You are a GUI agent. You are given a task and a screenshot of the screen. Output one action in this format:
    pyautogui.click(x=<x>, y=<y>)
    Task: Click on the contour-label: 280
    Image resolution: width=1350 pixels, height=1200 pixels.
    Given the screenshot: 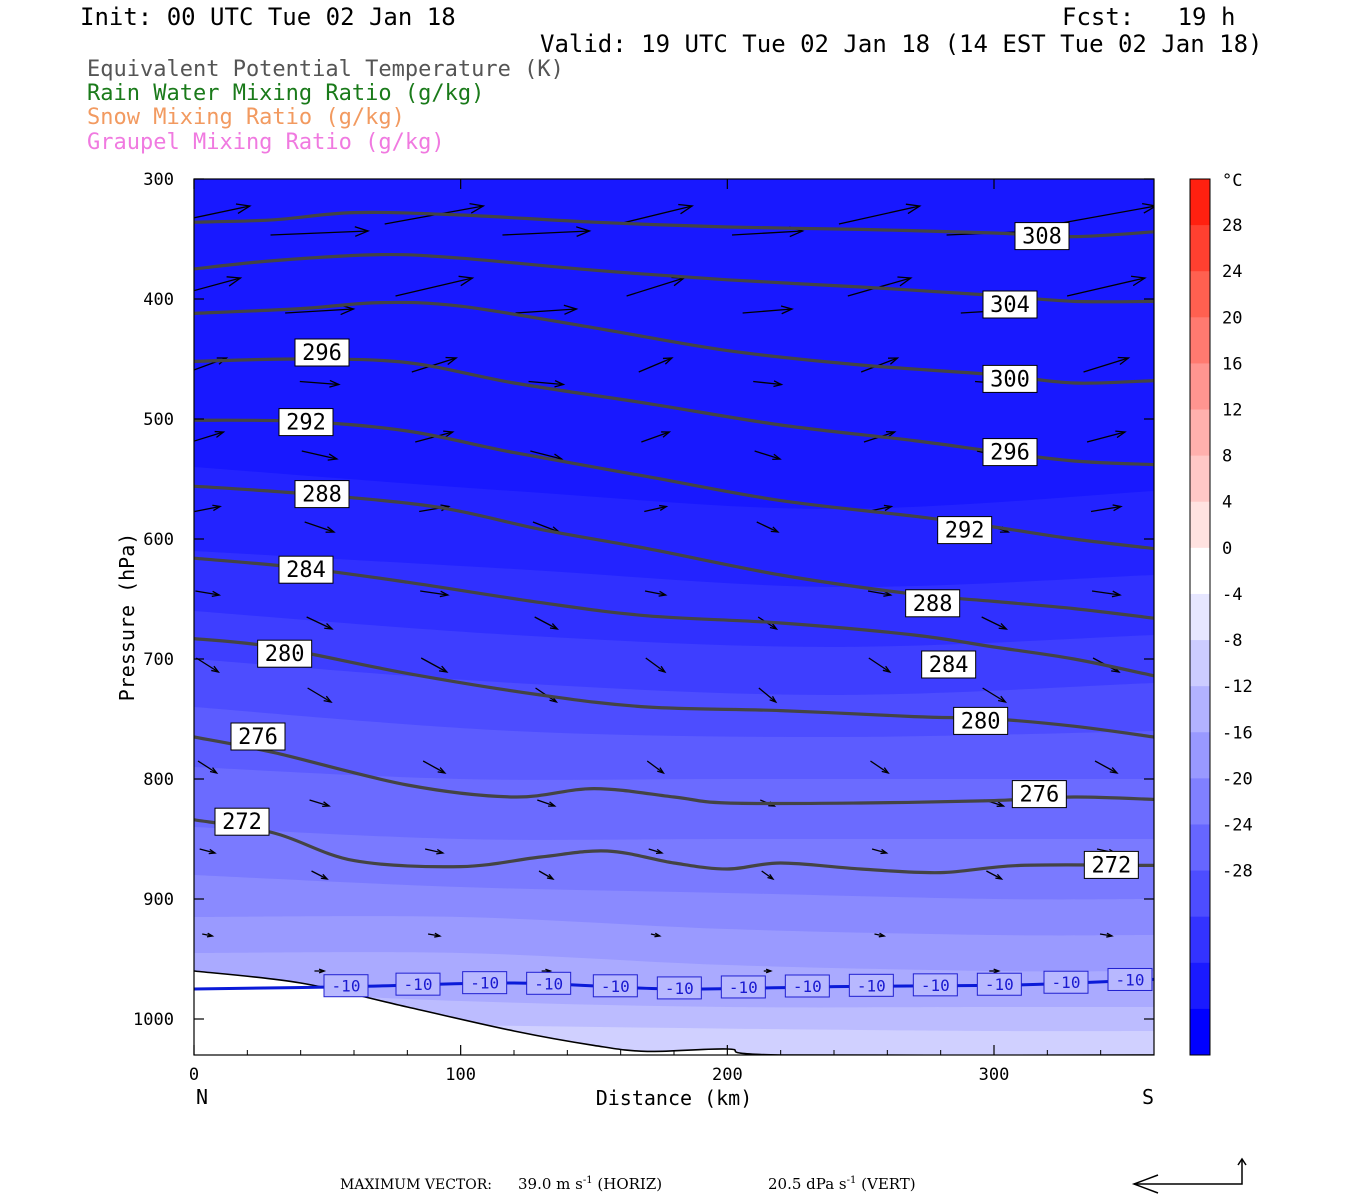 What is the action you would take?
    pyautogui.click(x=981, y=720)
    